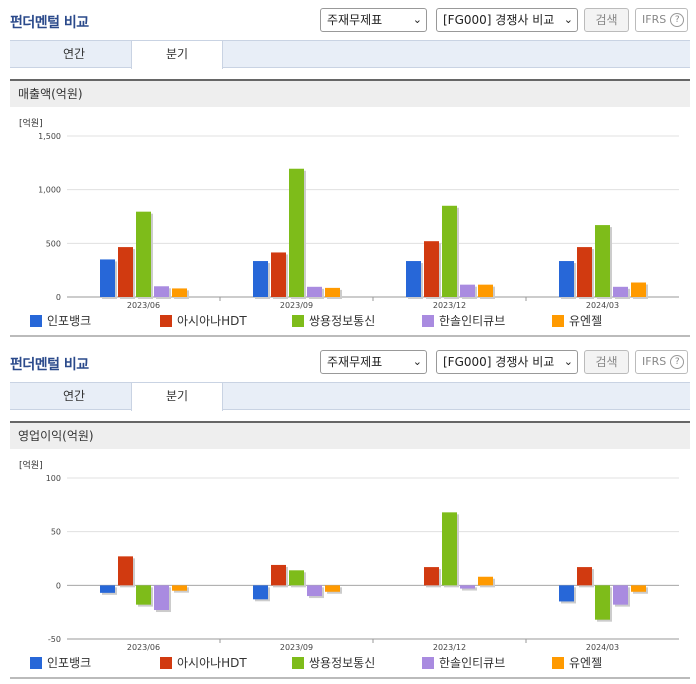 The height and width of the screenshot is (684, 696). I want to click on unit-label: [억원], so click(31, 465).